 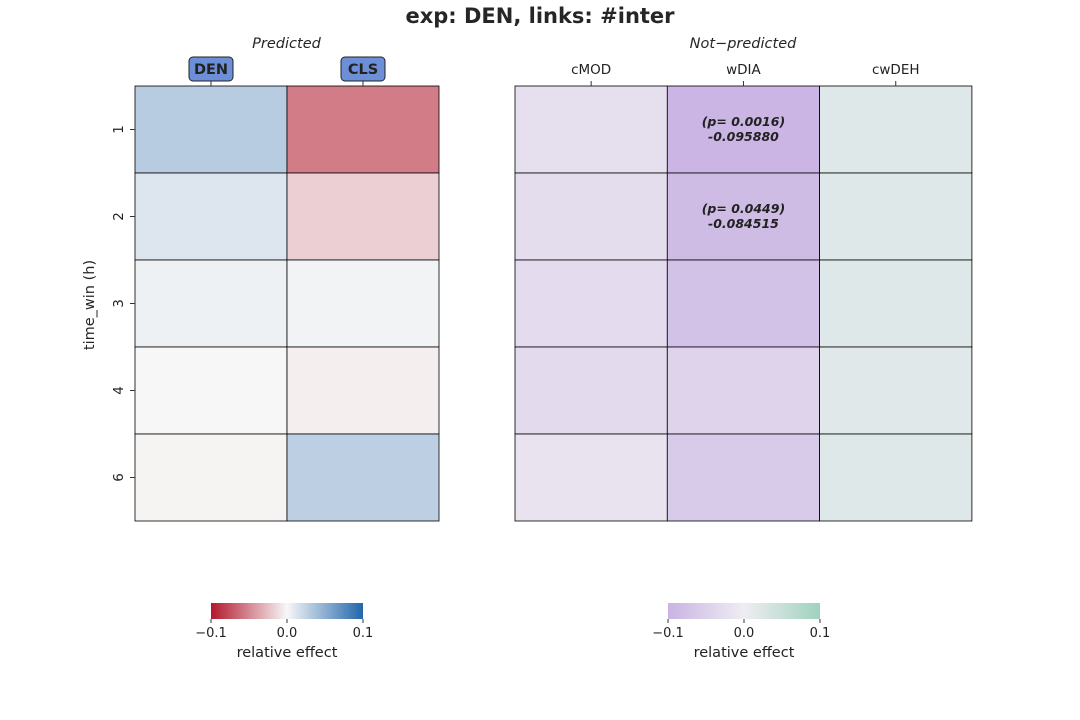 I want to click on heatmap-cell-1-DEN, so click(x=211, y=129).